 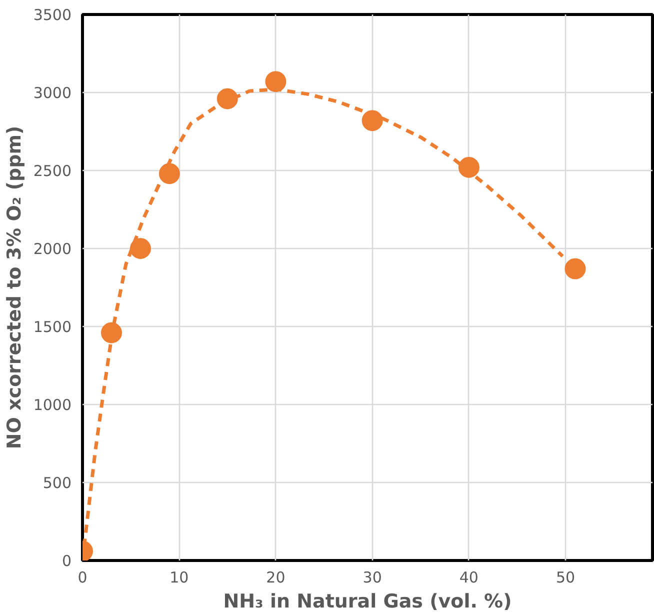 I want to click on y-tick-label: 0, so click(x=67, y=561).